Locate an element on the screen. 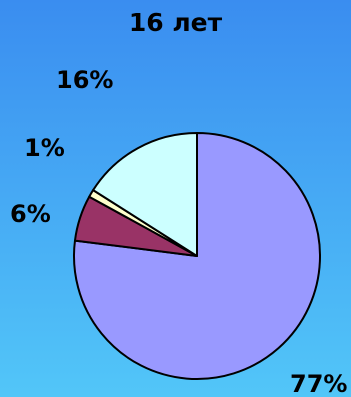 The width and height of the screenshot is (351, 397). slice-label-1: 1% is located at coordinates (44, 148).